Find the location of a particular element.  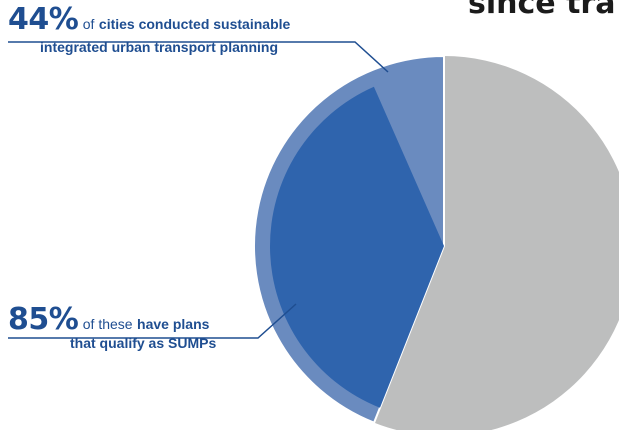

leader-line-planning is located at coordinates (198, 57).